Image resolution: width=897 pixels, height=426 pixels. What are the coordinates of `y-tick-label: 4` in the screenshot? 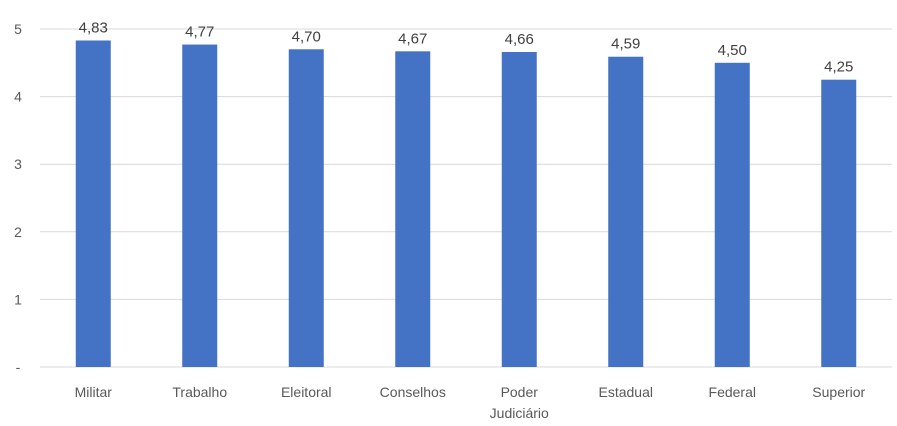 It's located at (18, 97).